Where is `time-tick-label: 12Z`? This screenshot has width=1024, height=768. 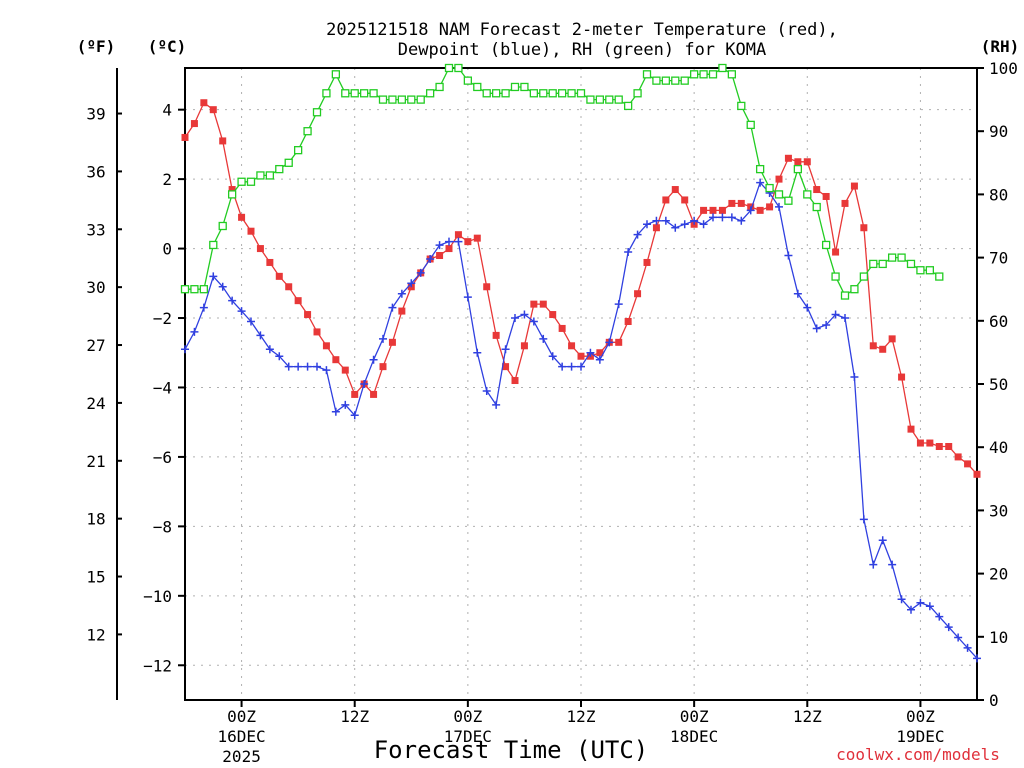
time-tick-label: 12Z is located at coordinates (354, 716).